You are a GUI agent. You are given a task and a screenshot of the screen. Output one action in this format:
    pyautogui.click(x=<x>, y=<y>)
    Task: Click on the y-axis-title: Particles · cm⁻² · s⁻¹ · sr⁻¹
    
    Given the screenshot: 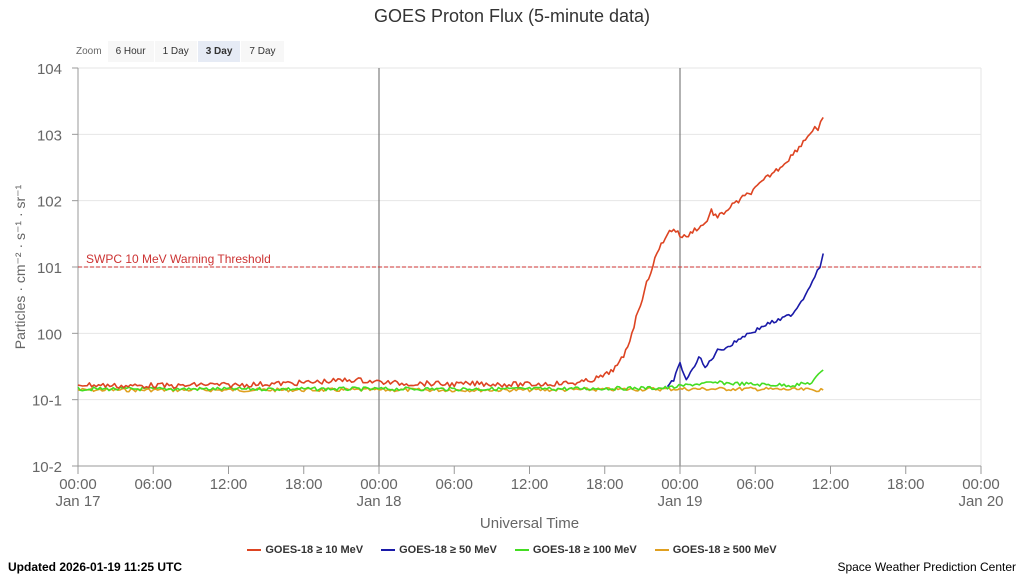 What is the action you would take?
    pyautogui.click(x=20, y=266)
    